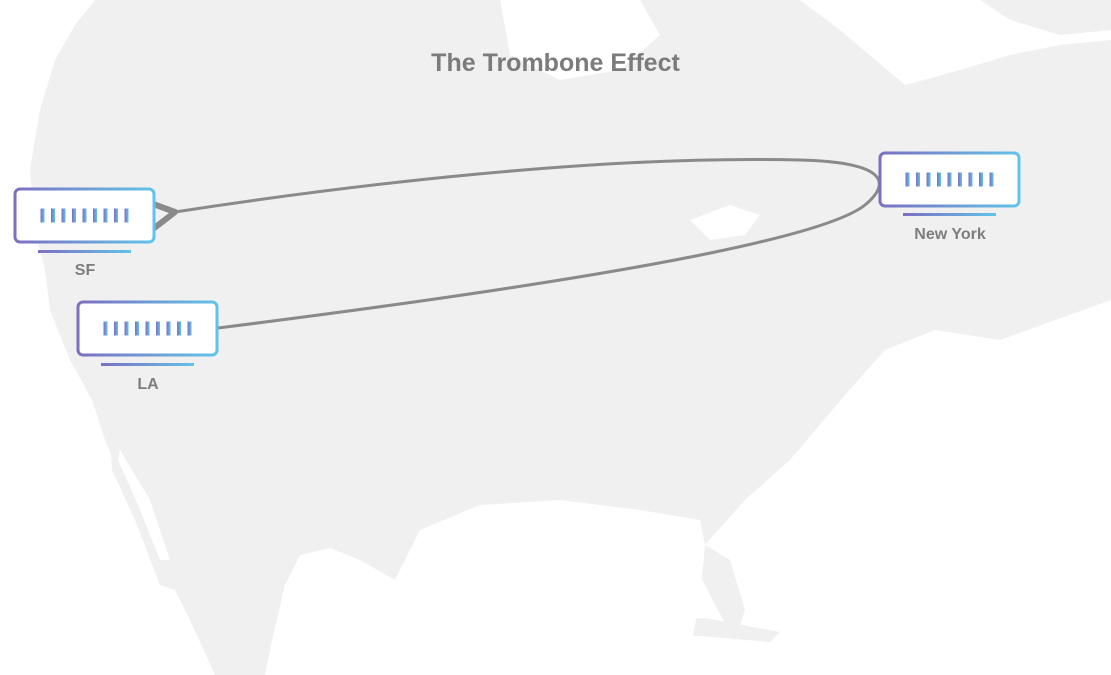 Image resolution: width=1111 pixels, height=675 pixels. What do you see at coordinates (144, 505) in the screenshot?
I see `gulf-of-california` at bounding box center [144, 505].